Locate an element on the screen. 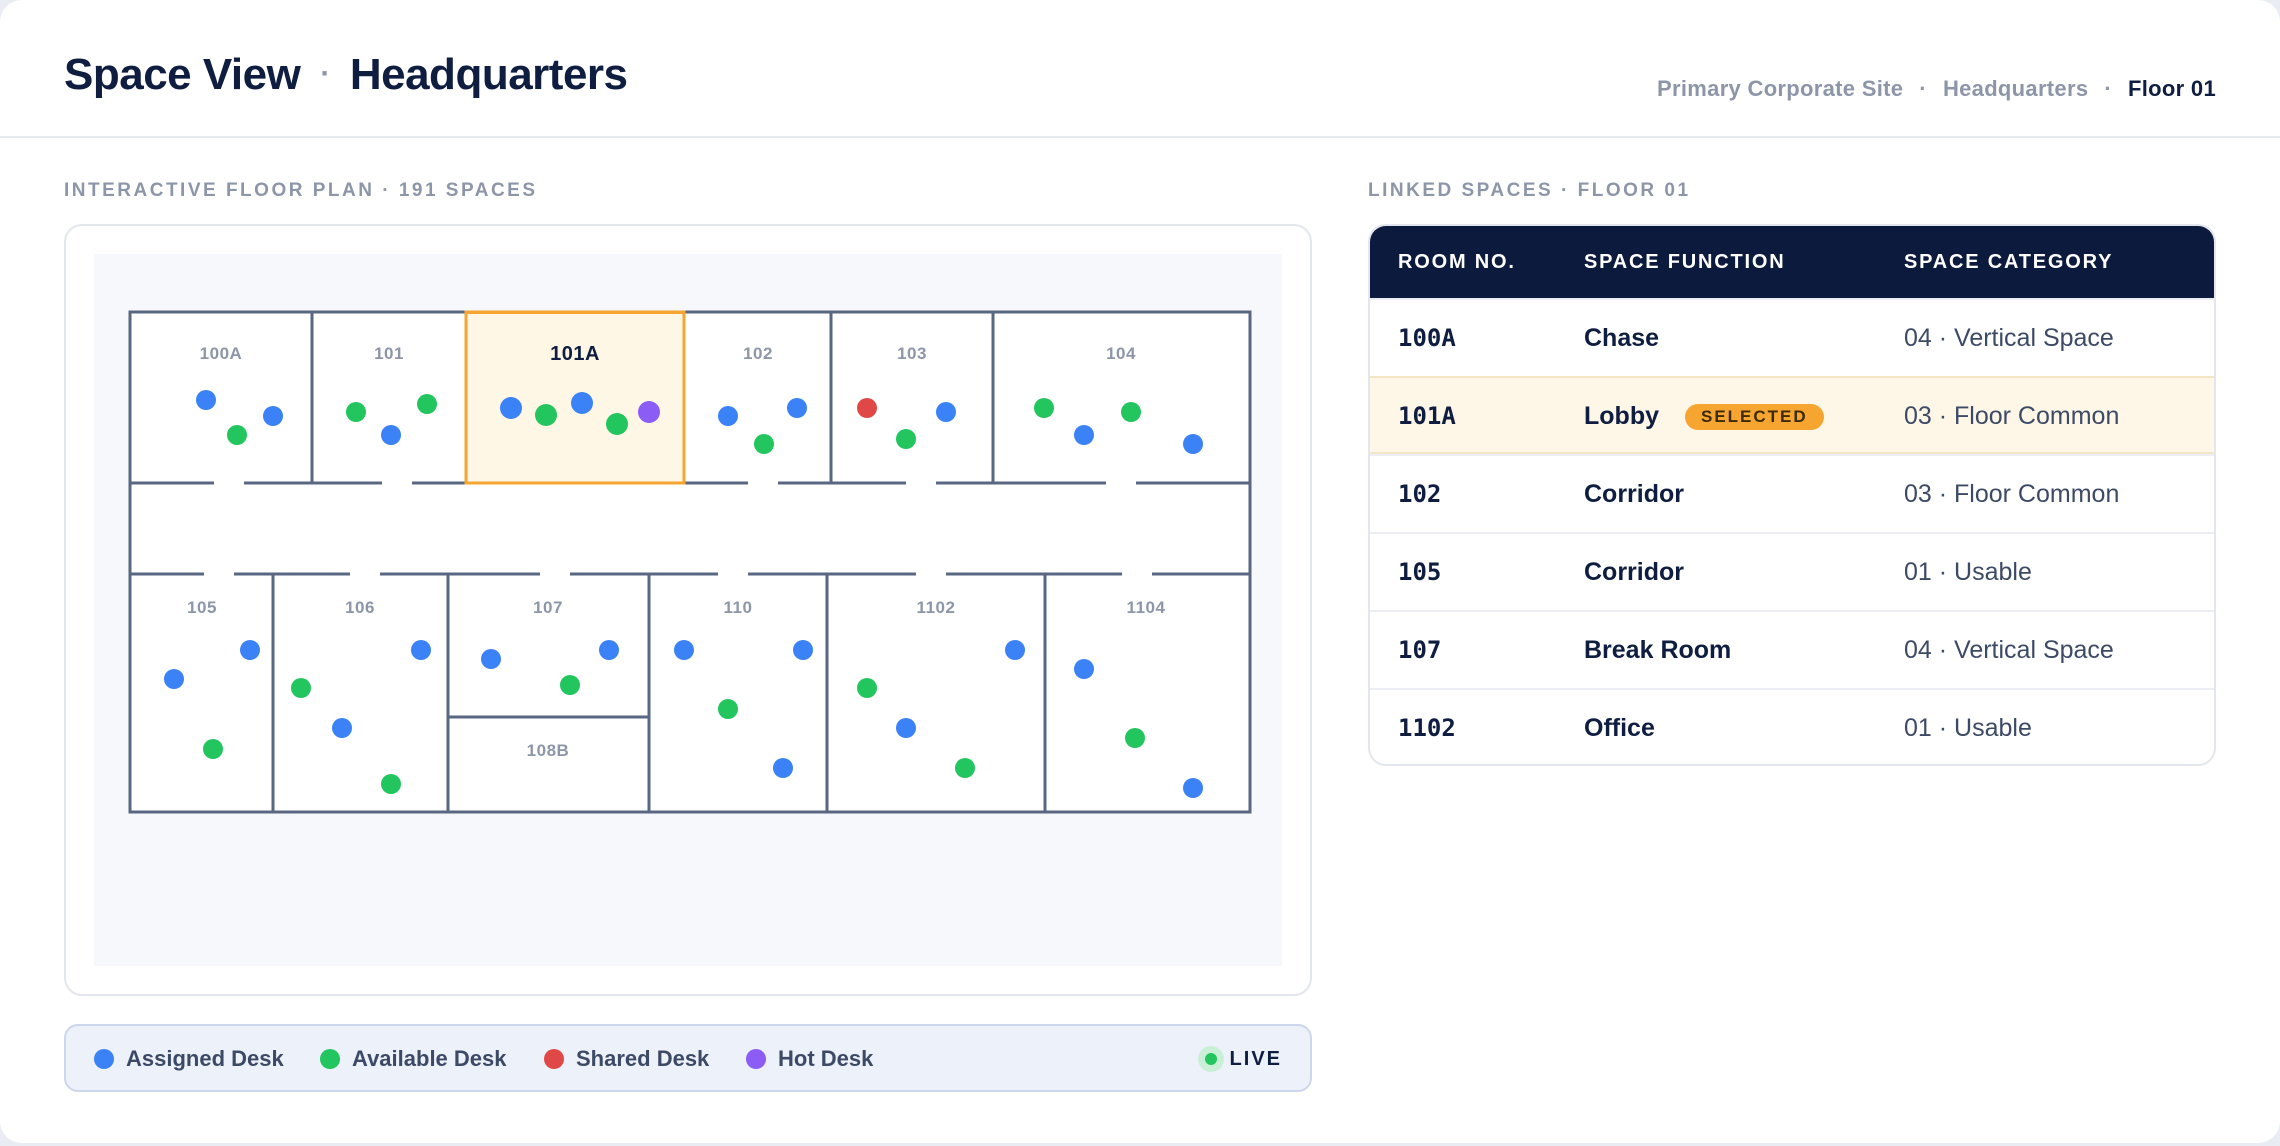 Image resolution: width=2280 pixels, height=1146 pixels. column-header-category: SPACE CATEGORY is located at coordinates (2009, 262).